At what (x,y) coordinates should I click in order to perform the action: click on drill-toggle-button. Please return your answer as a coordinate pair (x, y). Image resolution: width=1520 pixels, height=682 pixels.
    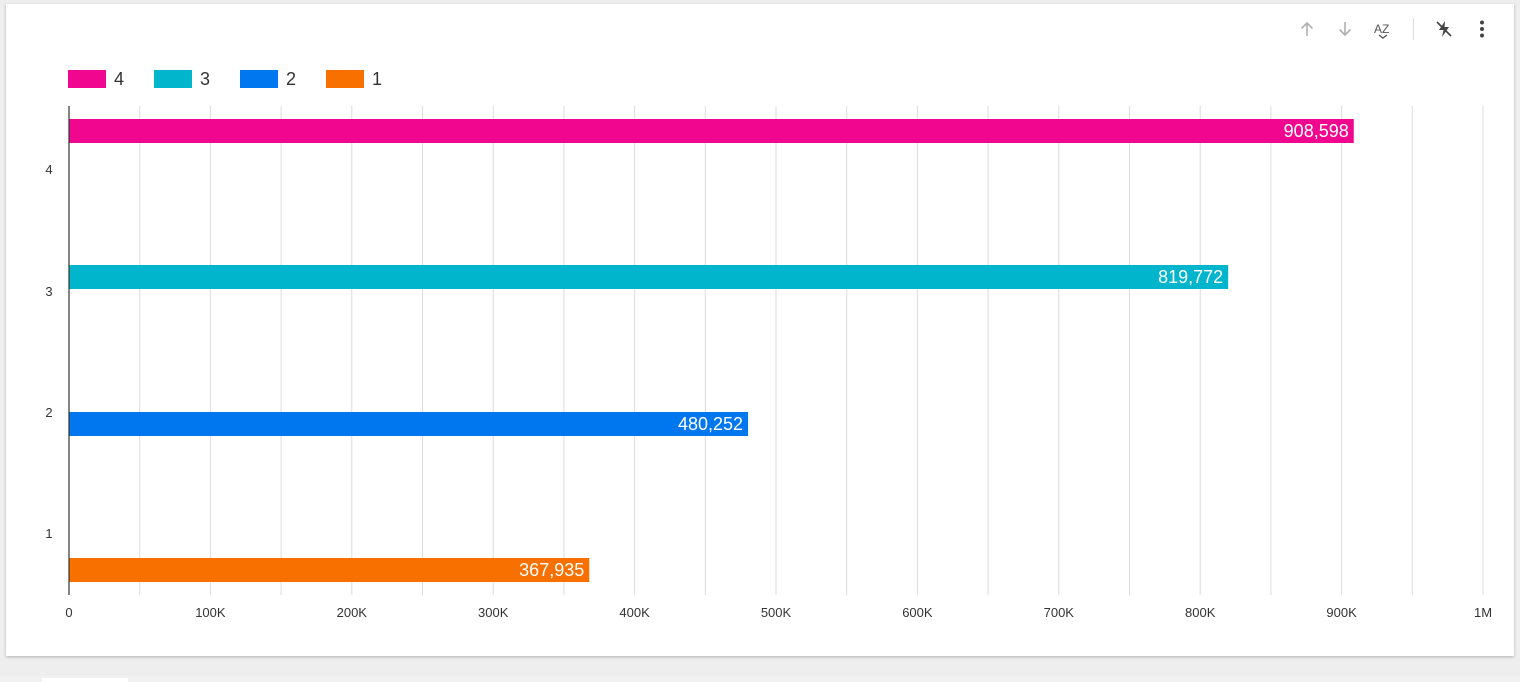
    Looking at the image, I should click on (1444, 29).